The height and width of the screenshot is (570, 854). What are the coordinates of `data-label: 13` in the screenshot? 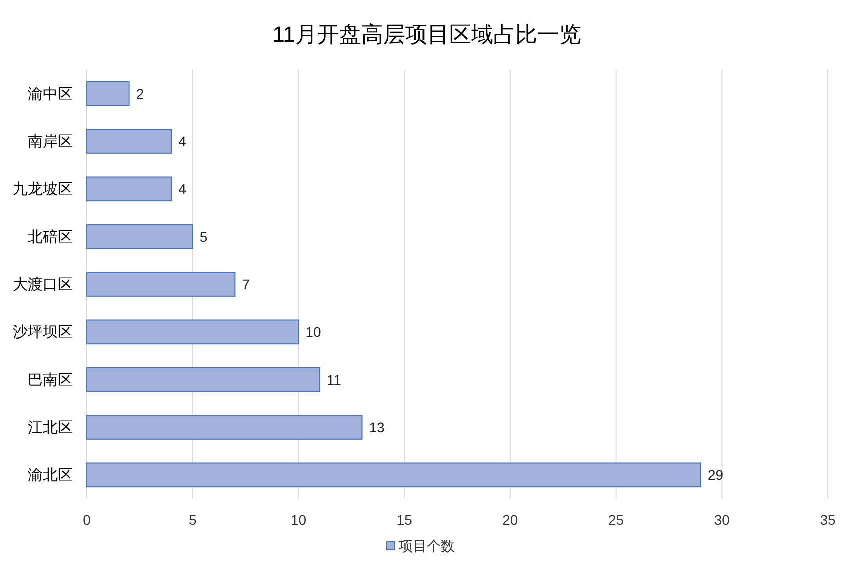 It's located at (377, 428).